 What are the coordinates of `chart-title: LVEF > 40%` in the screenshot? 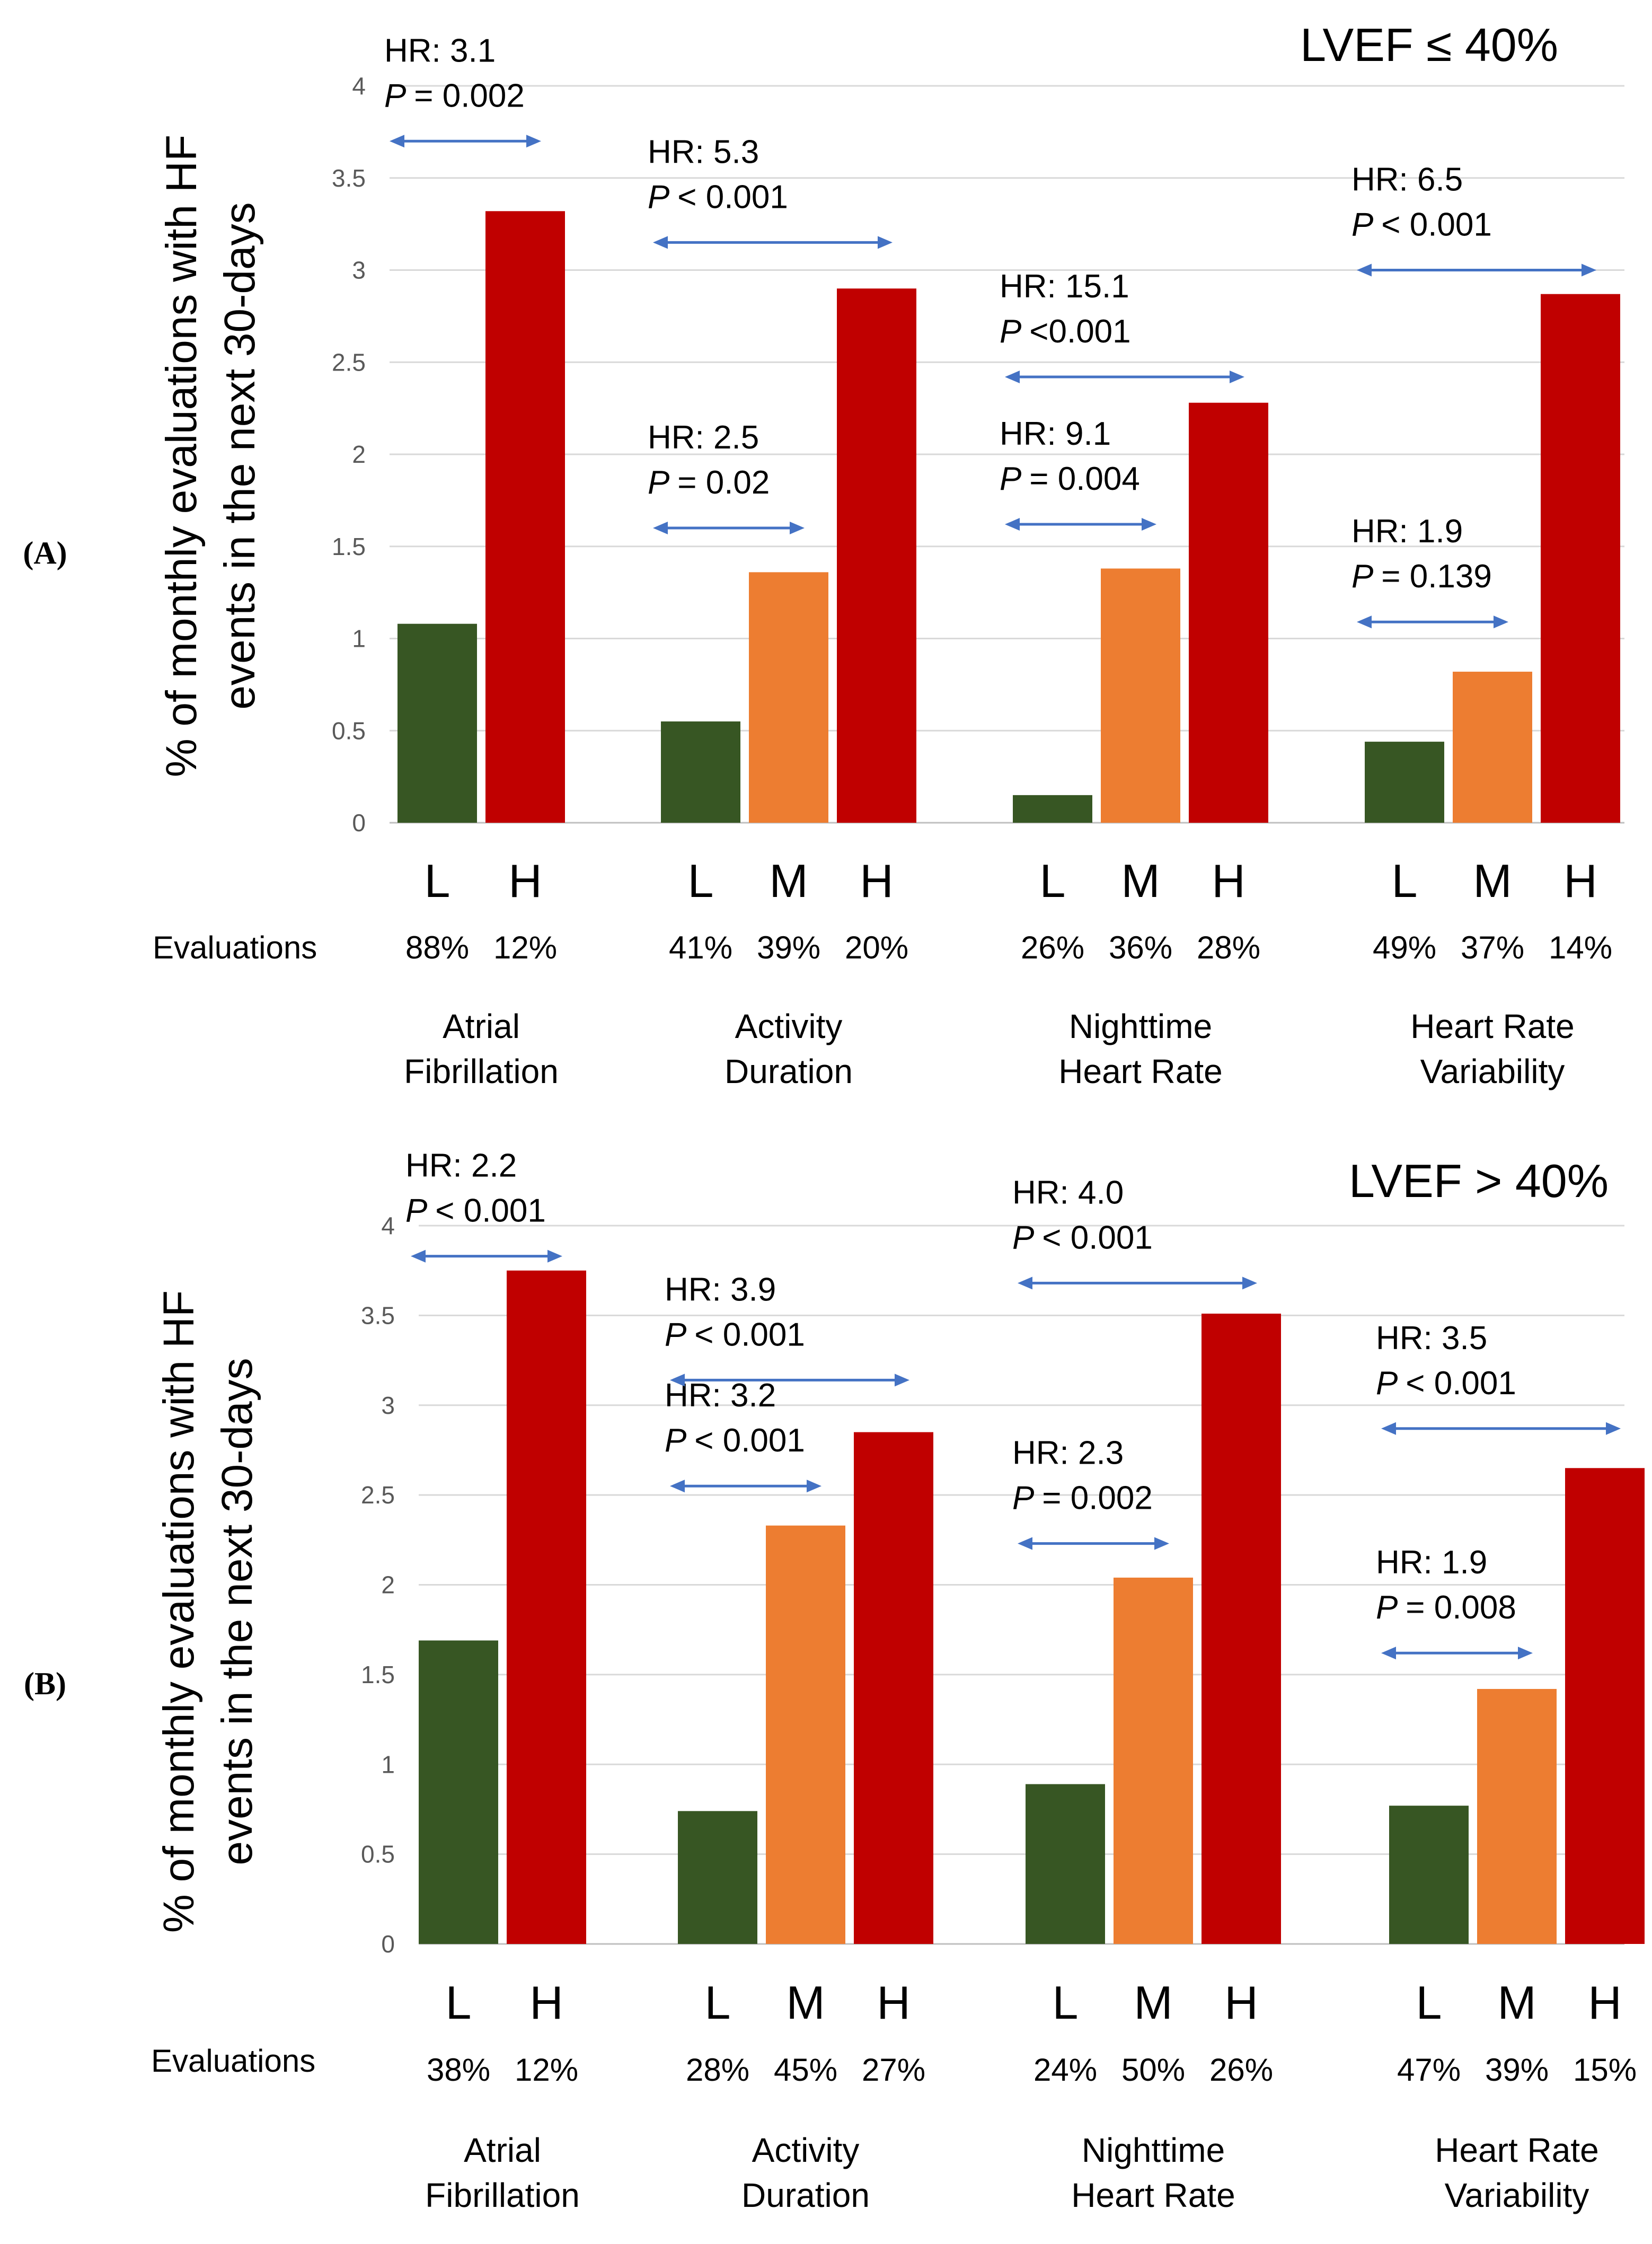 It's located at (1479, 1181).